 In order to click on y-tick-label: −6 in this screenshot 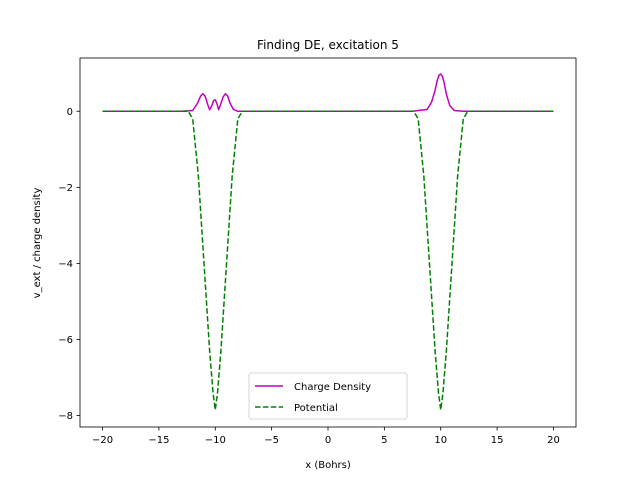, I will do `click(65, 340)`.